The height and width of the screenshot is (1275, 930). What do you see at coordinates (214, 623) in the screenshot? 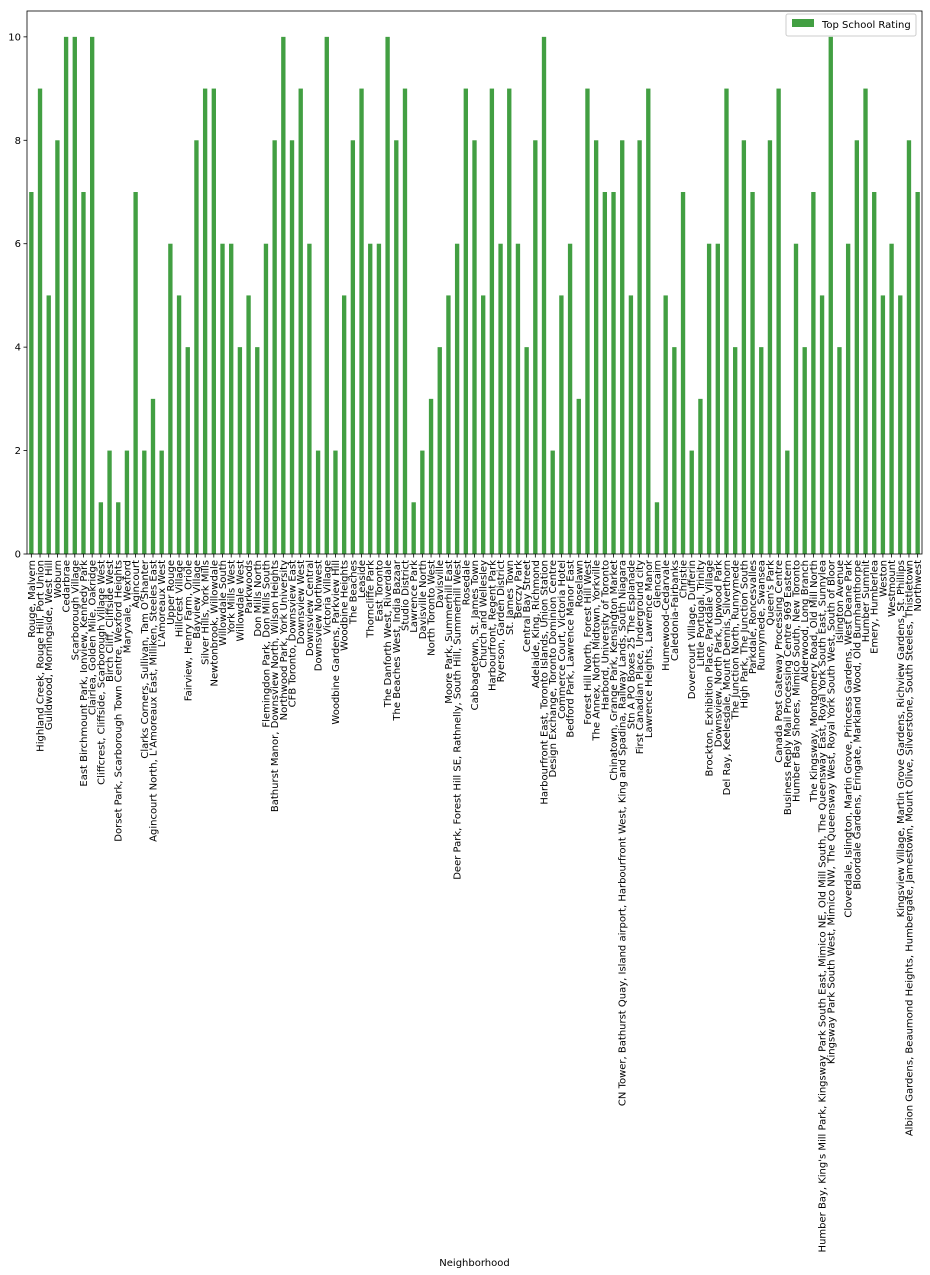
I see `x-tick-label: Newtonbrook, Willowdale` at bounding box center [214, 623].